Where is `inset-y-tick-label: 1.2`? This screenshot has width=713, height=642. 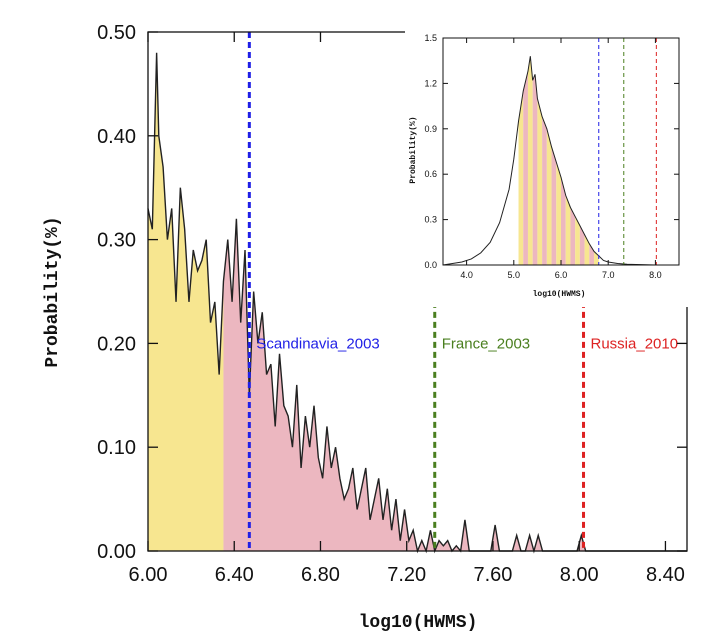
inset-y-tick-label: 1.2 is located at coordinates (430, 83).